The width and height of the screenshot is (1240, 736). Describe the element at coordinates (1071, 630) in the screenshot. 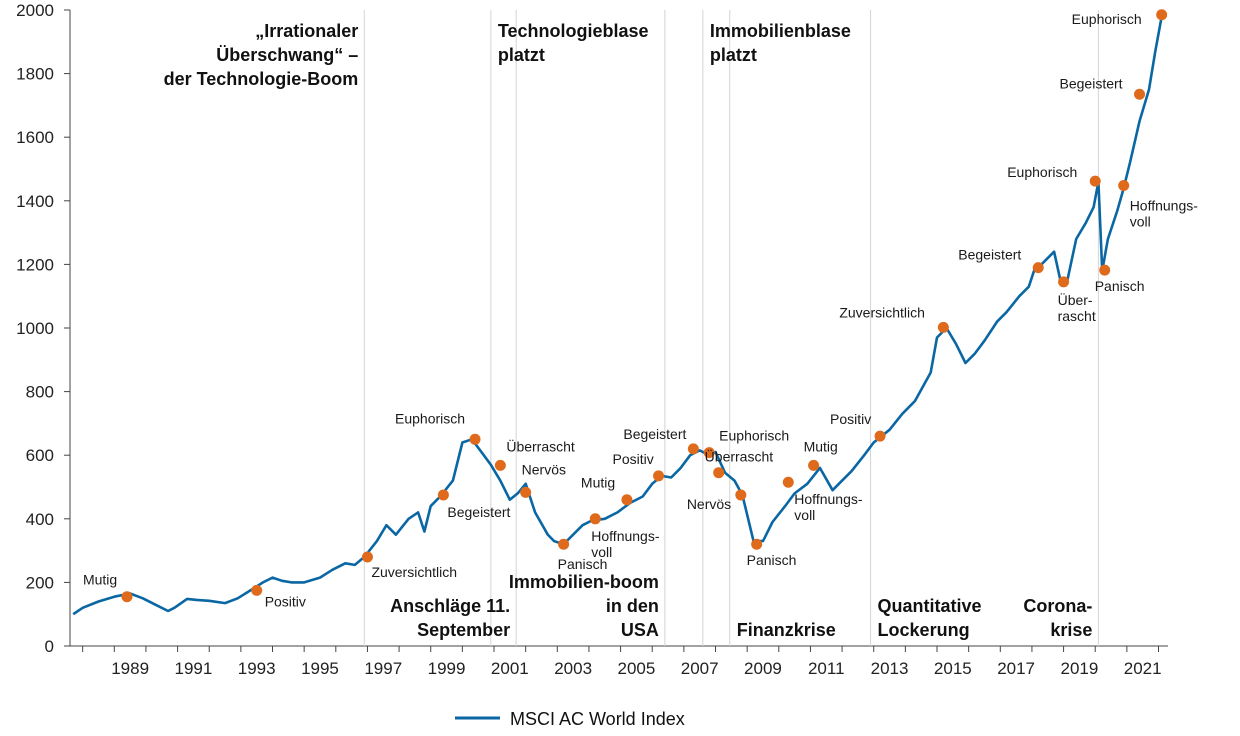

I see `event-label: krise` at that location.